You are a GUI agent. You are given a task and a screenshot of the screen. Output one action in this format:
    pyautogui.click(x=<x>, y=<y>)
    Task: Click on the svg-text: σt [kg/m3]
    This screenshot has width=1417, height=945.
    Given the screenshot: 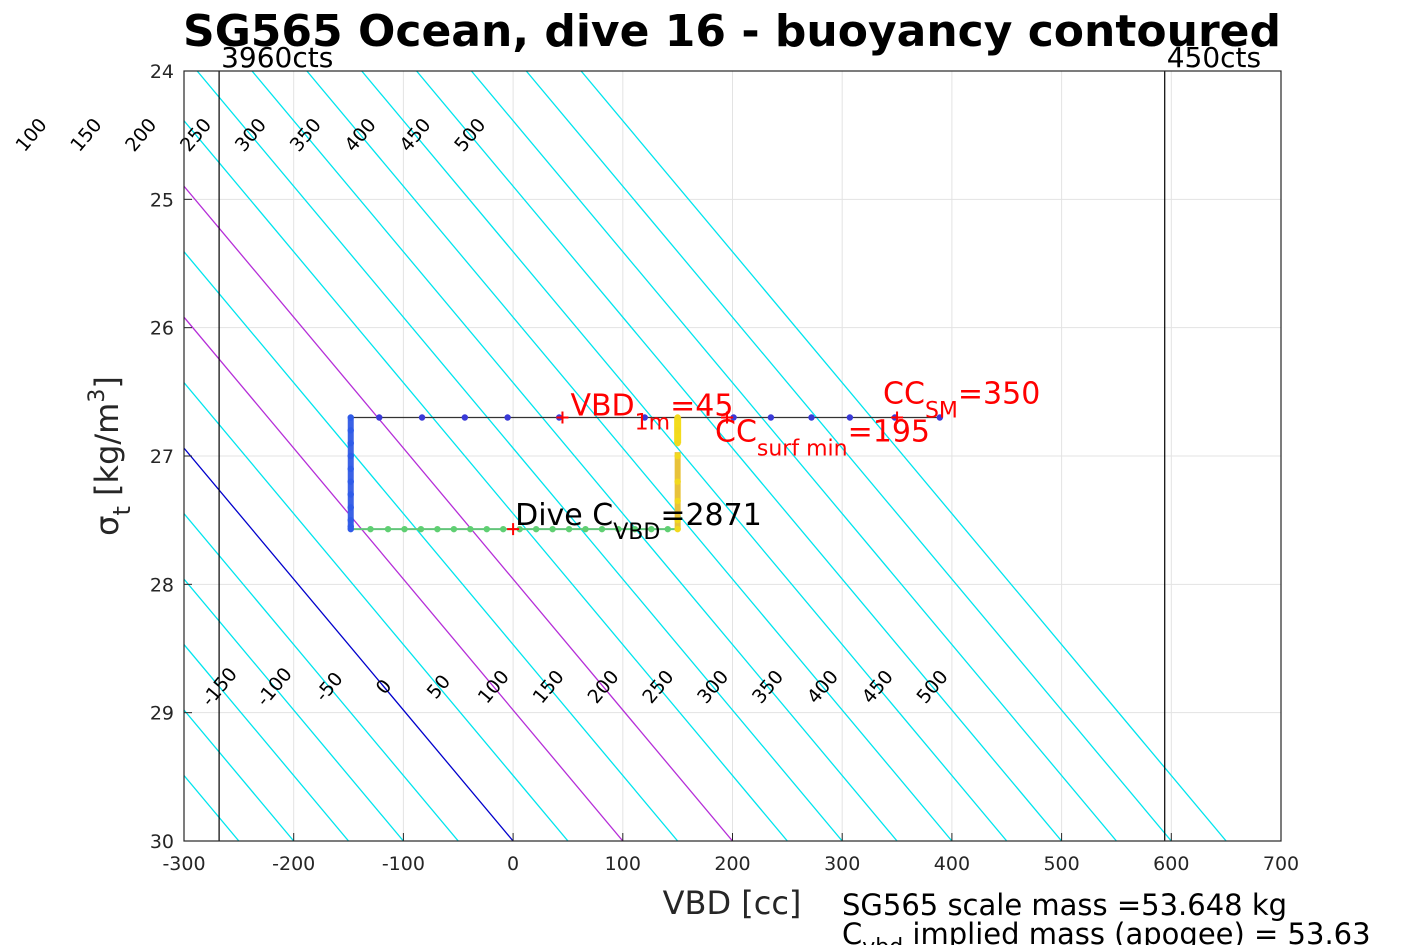 What is the action you would take?
    pyautogui.click(x=110, y=456)
    